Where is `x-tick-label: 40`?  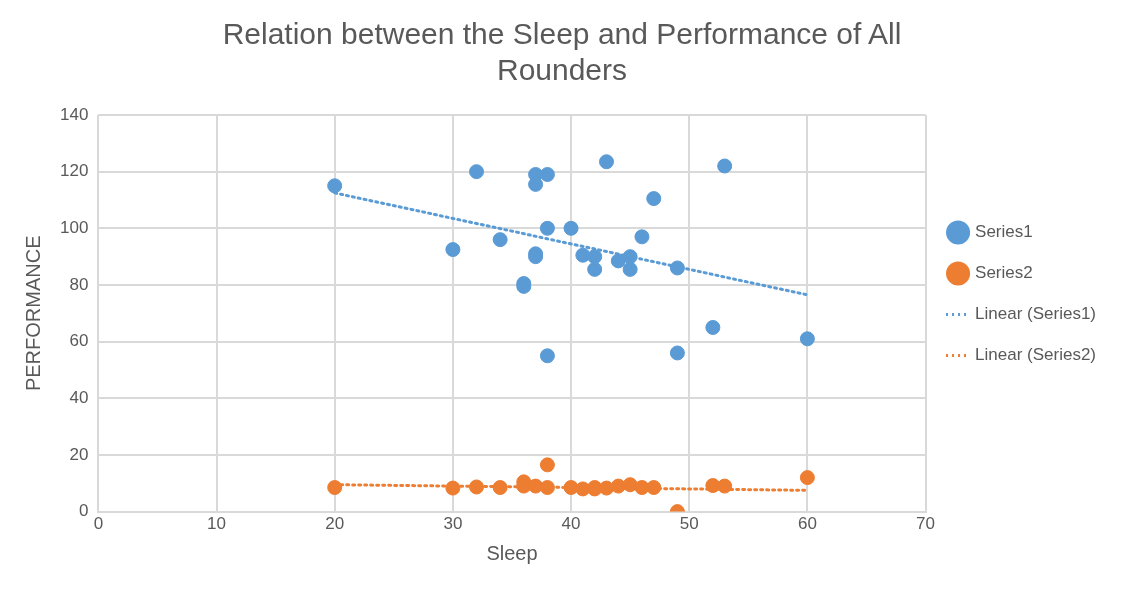
x-tick-label: 40 is located at coordinates (571, 524).